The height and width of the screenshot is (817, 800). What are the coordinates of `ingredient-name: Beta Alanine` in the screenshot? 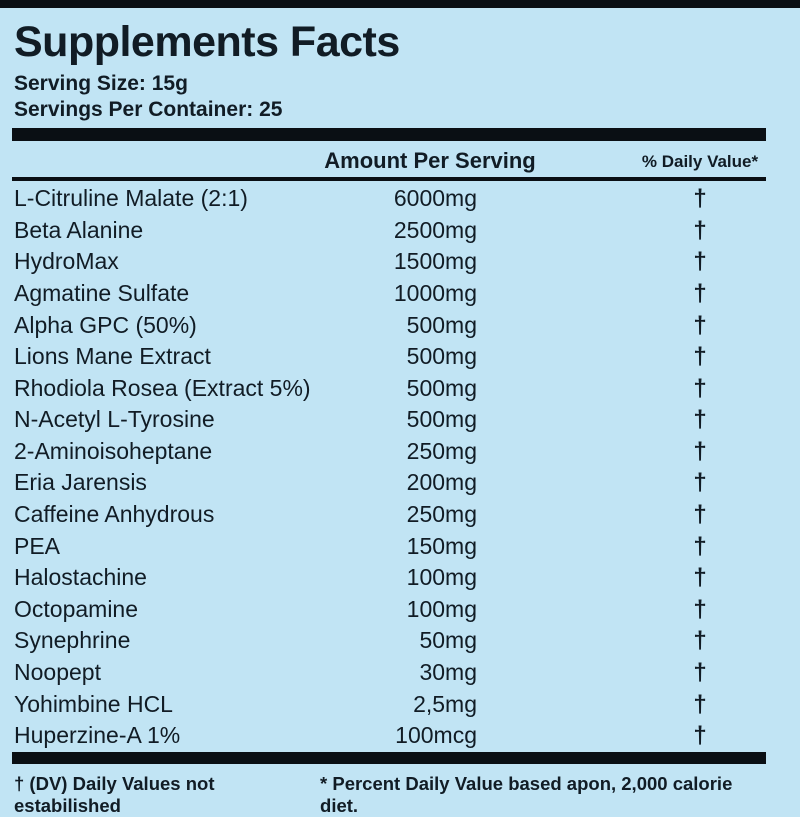 It's located at (79, 229).